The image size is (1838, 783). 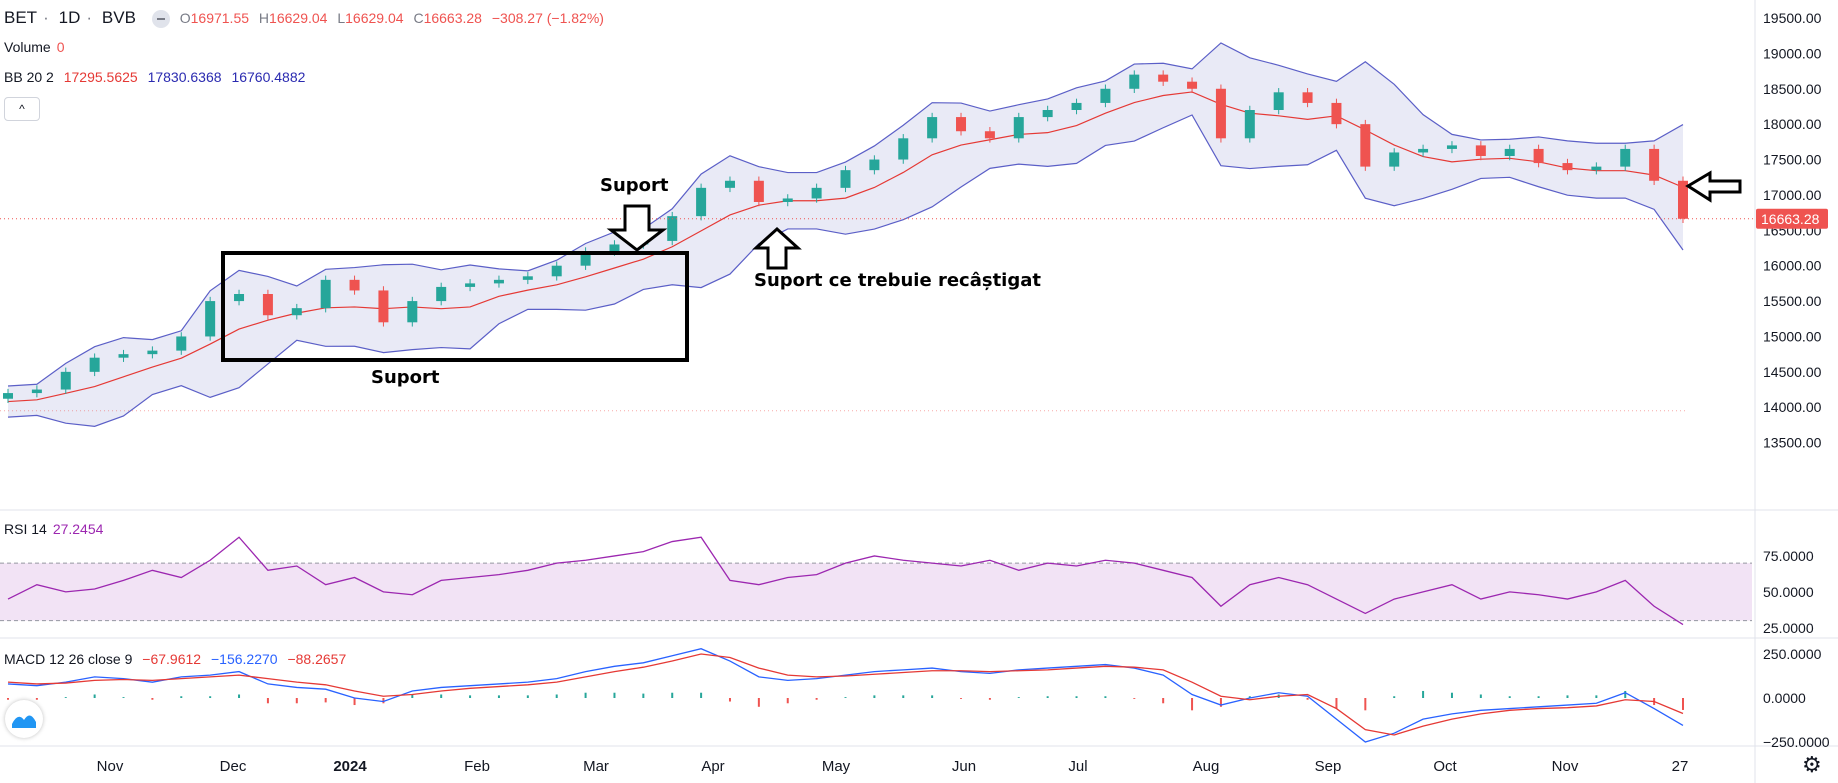 I want to click on rsi-panel, so click(x=876, y=581).